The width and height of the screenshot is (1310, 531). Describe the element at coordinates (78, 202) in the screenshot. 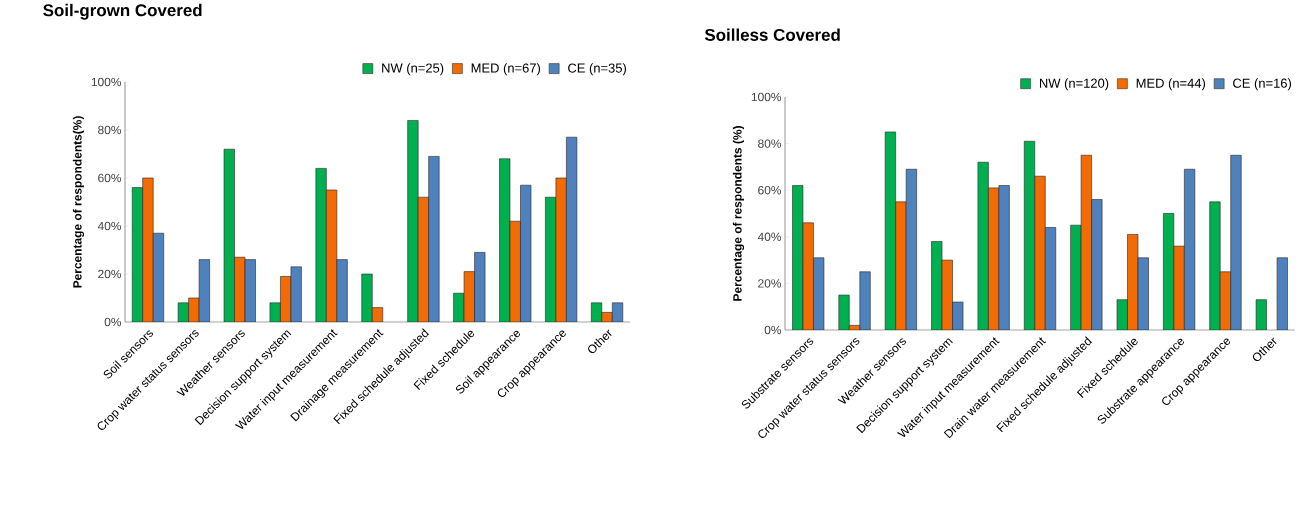

I see `y-axis-title: Percentage of respondents(%)` at that location.